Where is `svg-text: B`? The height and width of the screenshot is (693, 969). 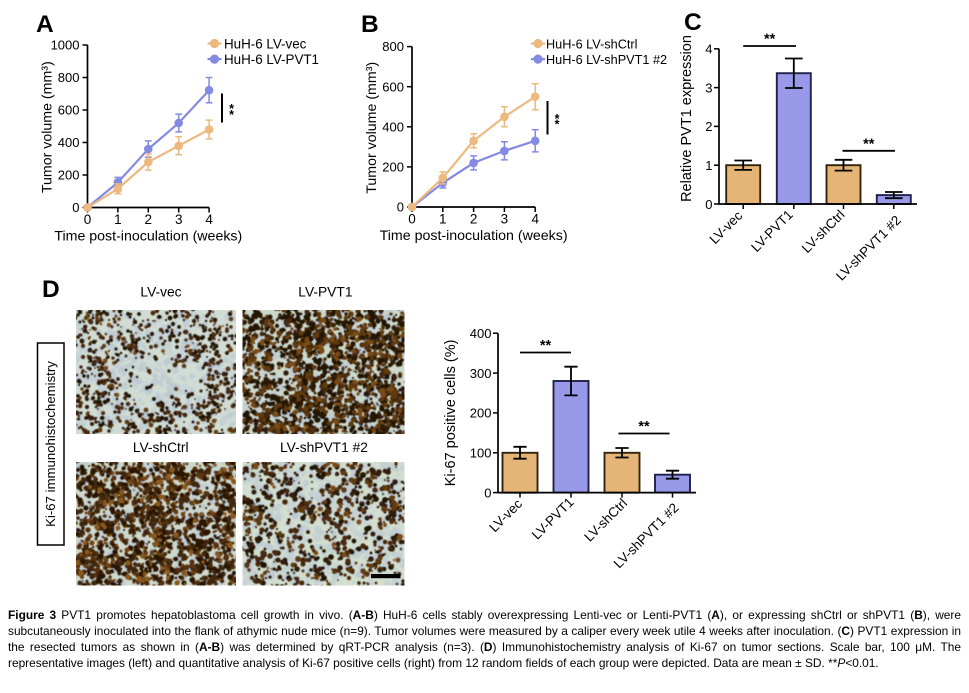 svg-text: B is located at coordinates (370, 24).